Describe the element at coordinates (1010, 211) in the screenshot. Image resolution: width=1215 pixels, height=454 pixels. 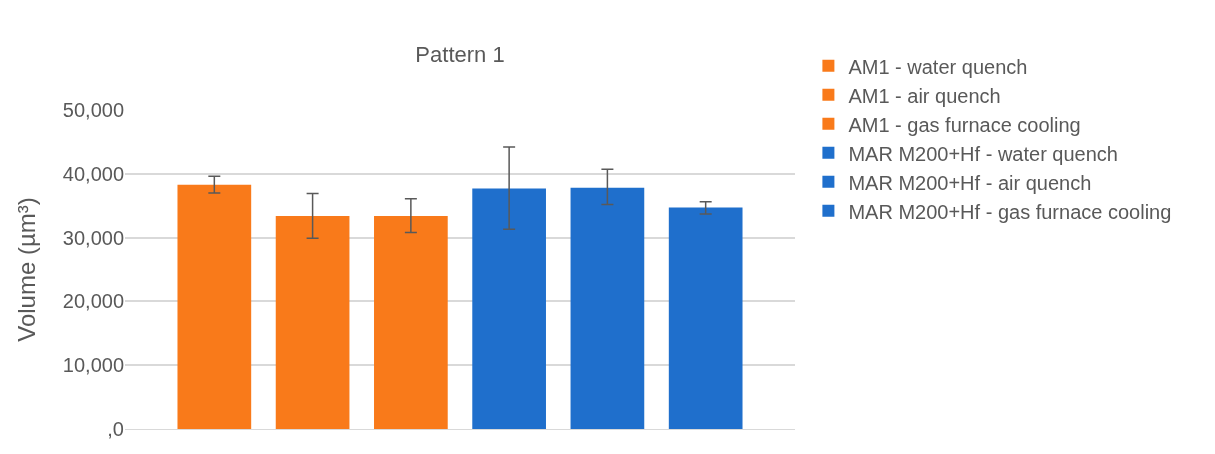
I see `legend-label: MAR M200+Hf - gas furnace cooling` at that location.